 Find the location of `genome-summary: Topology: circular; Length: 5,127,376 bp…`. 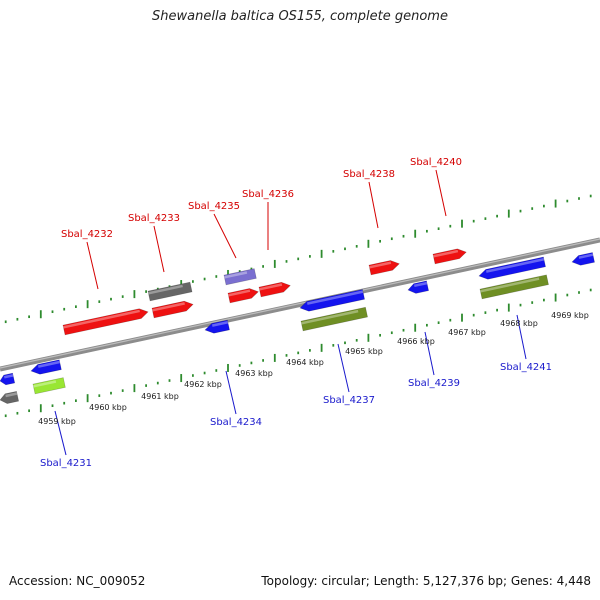

genome-summary: Topology: circular; Length: 5,127,376 bp… is located at coordinates (426, 581).